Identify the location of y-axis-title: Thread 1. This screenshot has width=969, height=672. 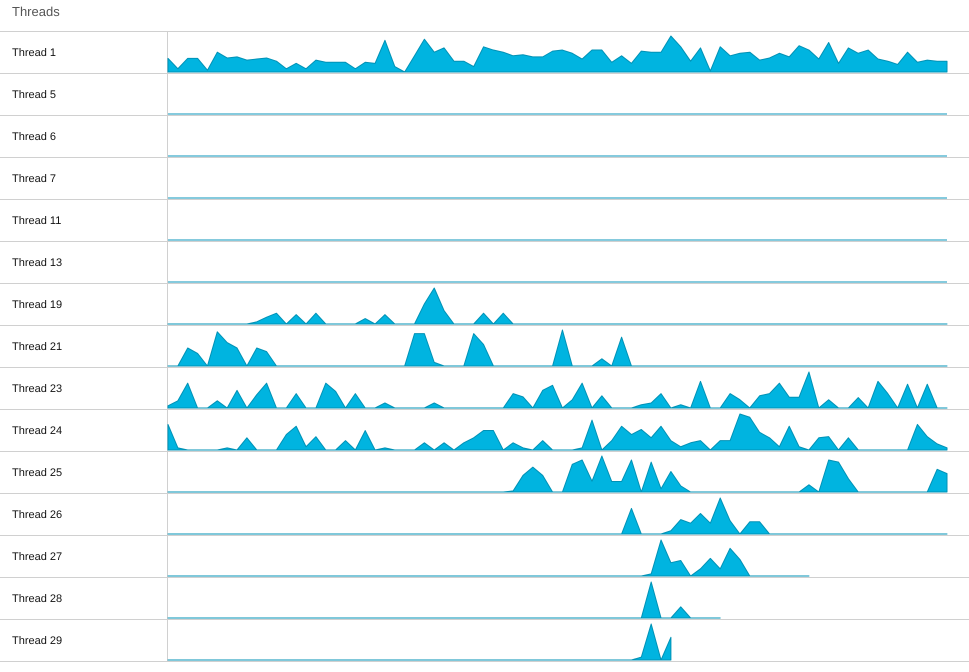
(34, 53).